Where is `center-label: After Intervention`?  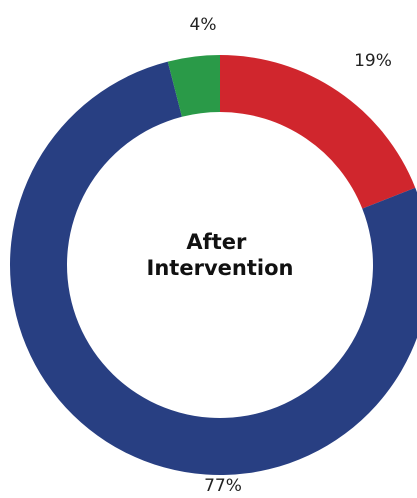
center-label: After Intervention is located at coordinates (220, 255).